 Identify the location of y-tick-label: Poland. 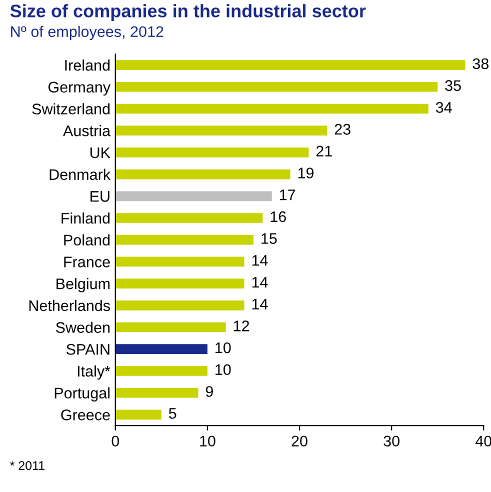
(87, 240).